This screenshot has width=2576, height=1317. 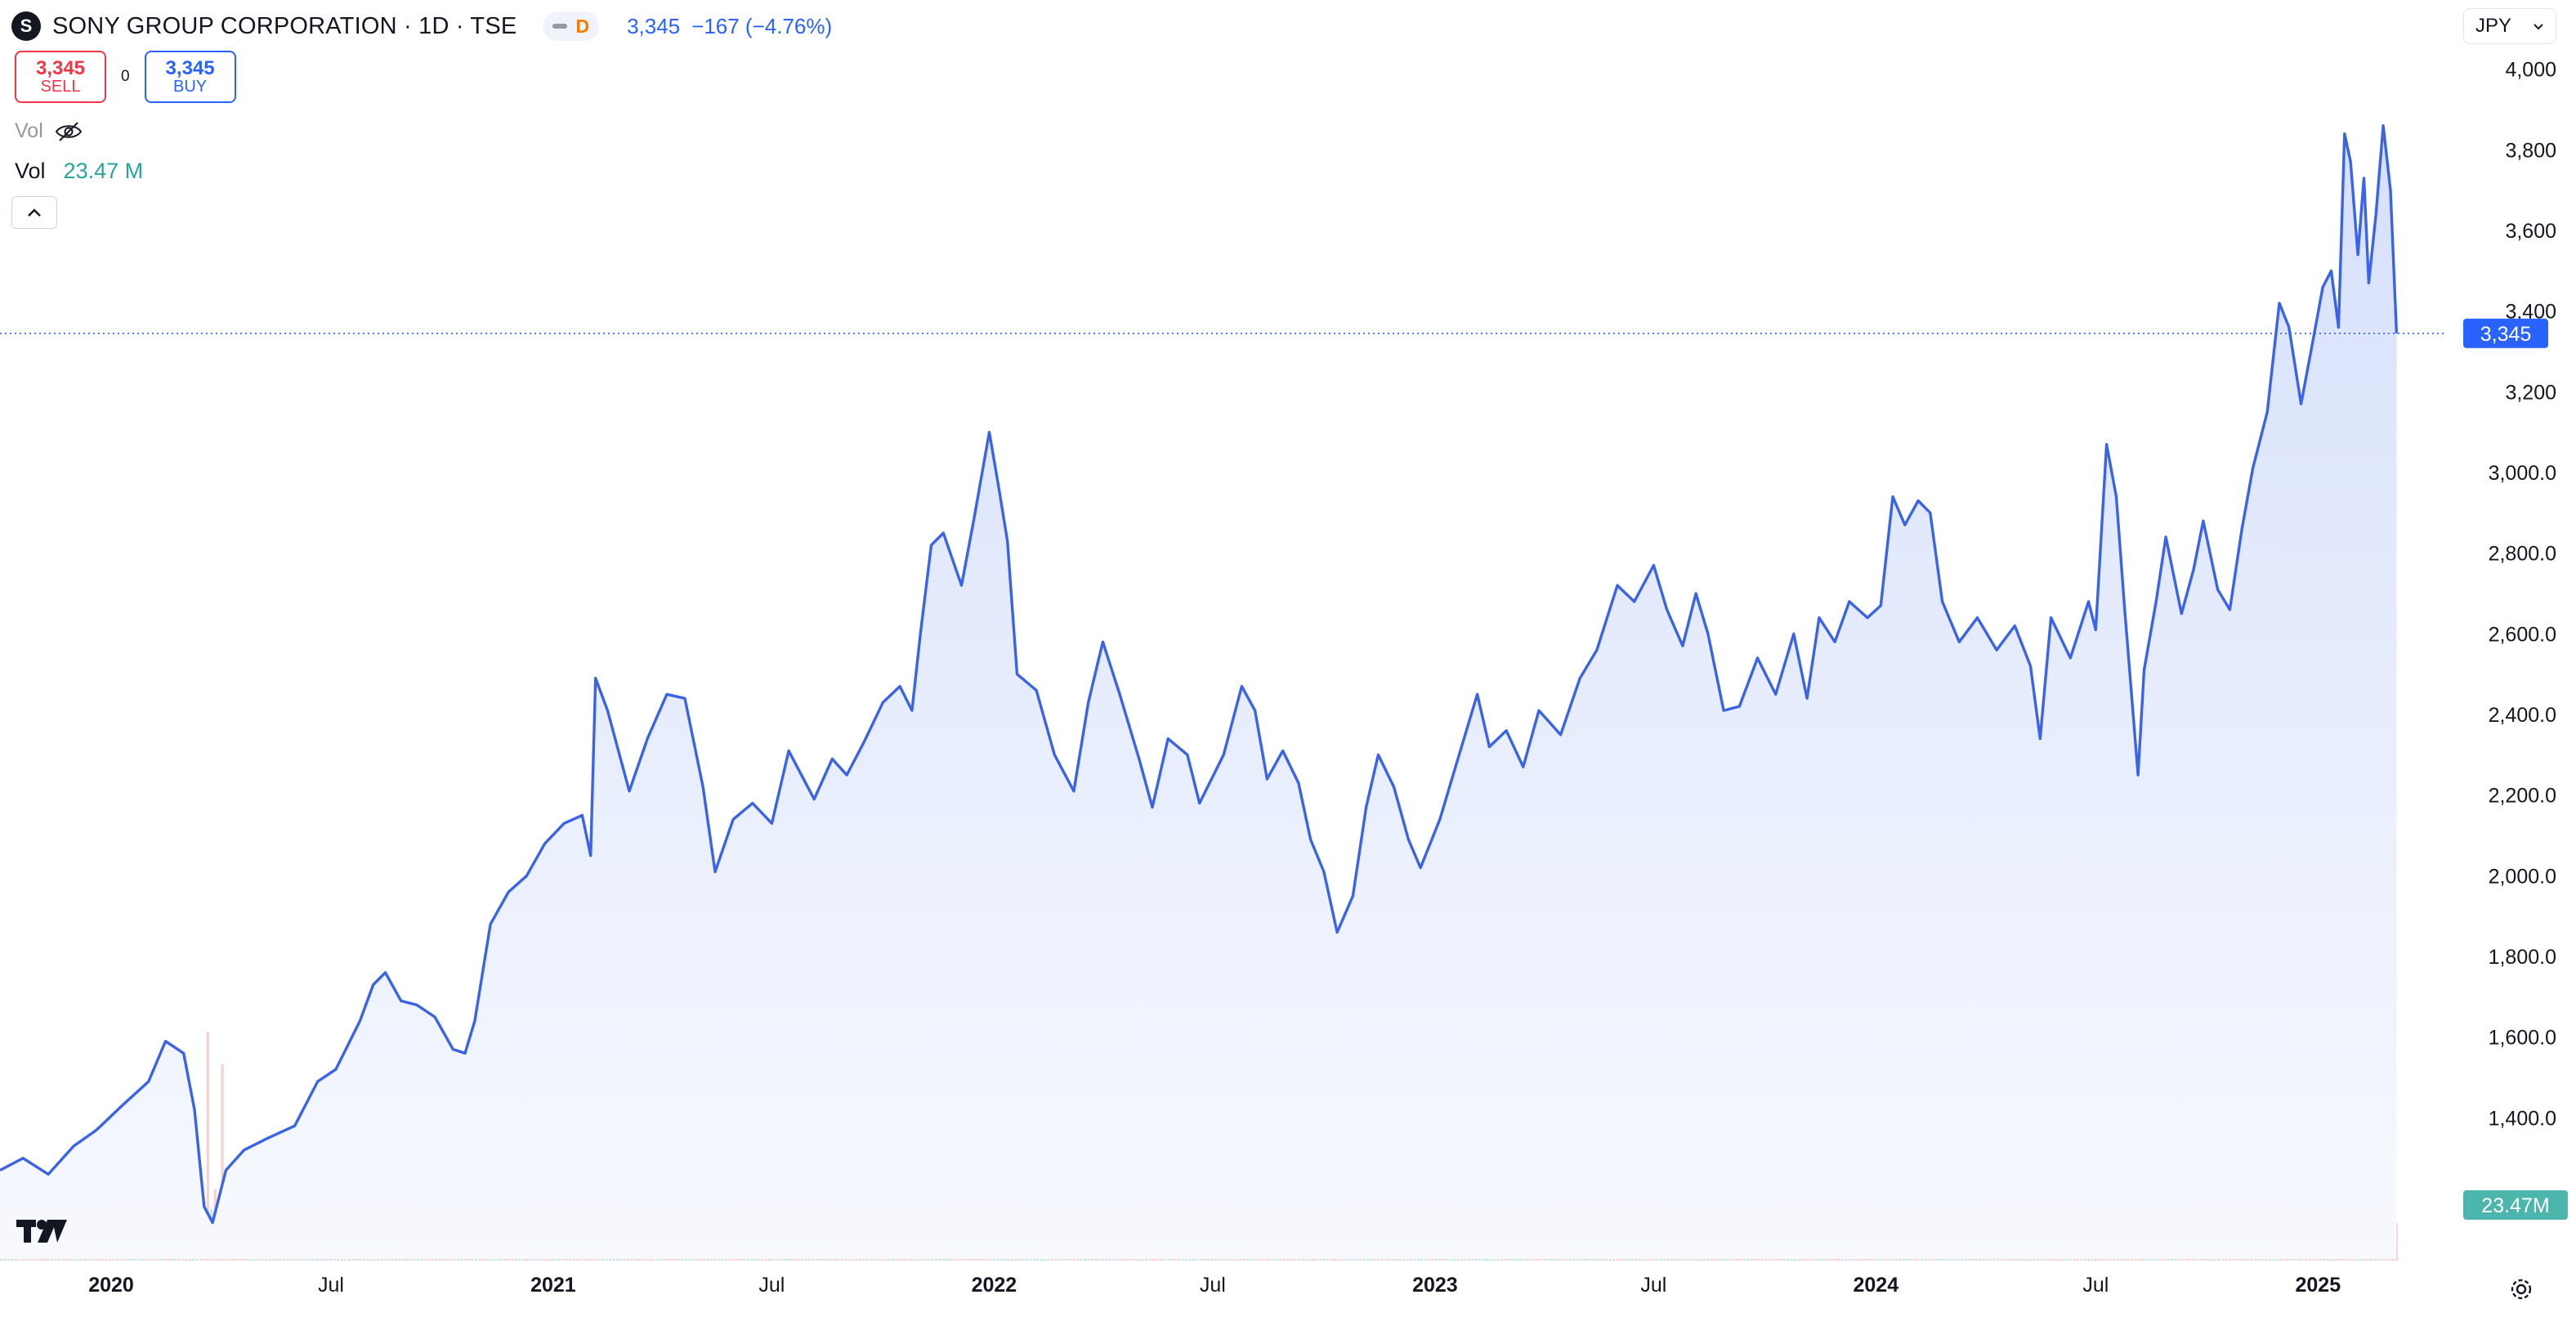 What do you see at coordinates (994, 1285) in the screenshot?
I see `x-tick-label: 2022` at bounding box center [994, 1285].